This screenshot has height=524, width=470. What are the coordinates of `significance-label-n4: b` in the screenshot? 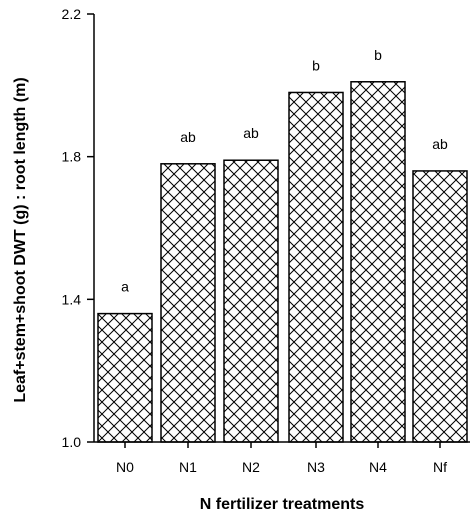 It's located at (378, 55).